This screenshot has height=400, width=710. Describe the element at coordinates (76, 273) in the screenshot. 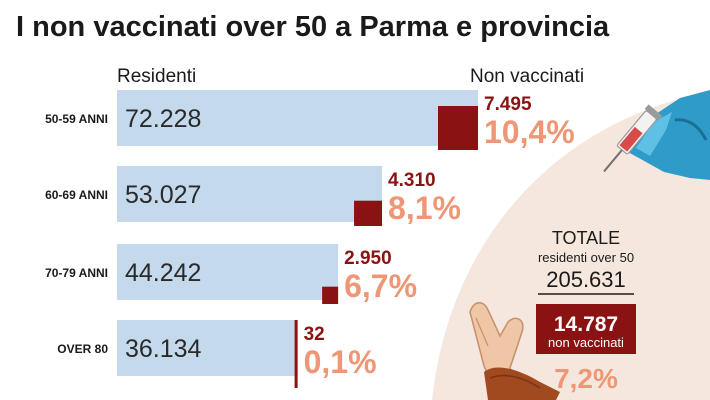

I see `category-label: 70-79 ANNI` at that location.